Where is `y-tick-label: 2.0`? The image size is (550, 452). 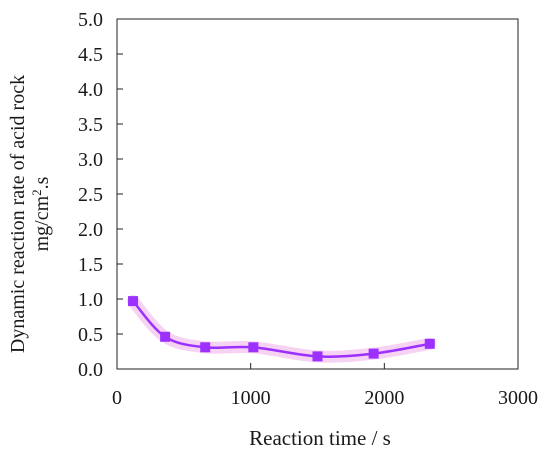
y-tick-label: 2.0 is located at coordinates (90, 230).